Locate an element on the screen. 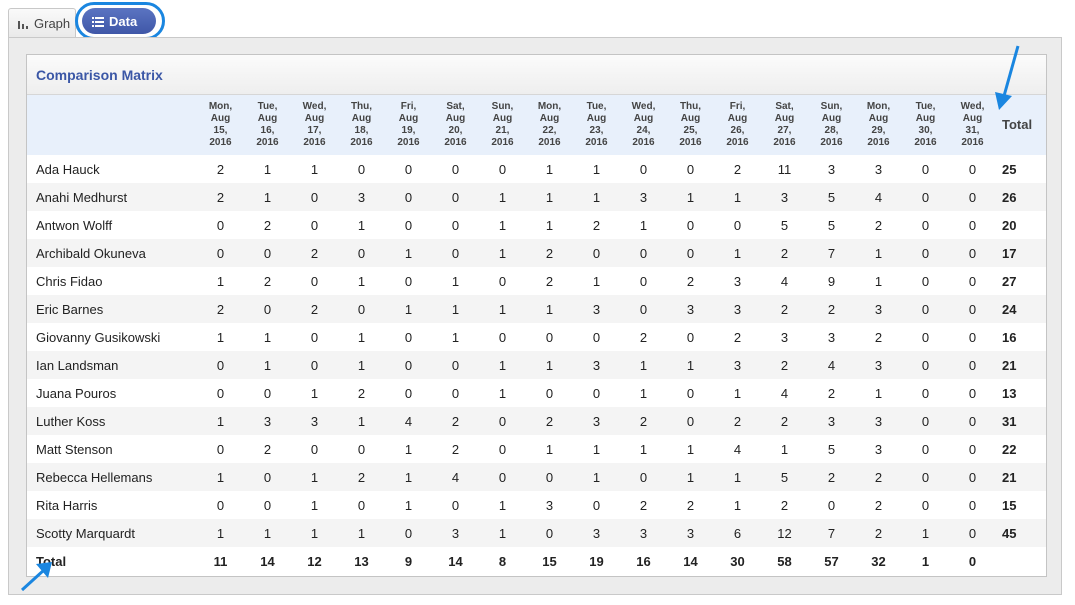  table-row: Juana Pouros 0 0 1 2 0 0 1 0 0 1 0 1 4 2 1 0 0 13 is located at coordinates (536, 393).